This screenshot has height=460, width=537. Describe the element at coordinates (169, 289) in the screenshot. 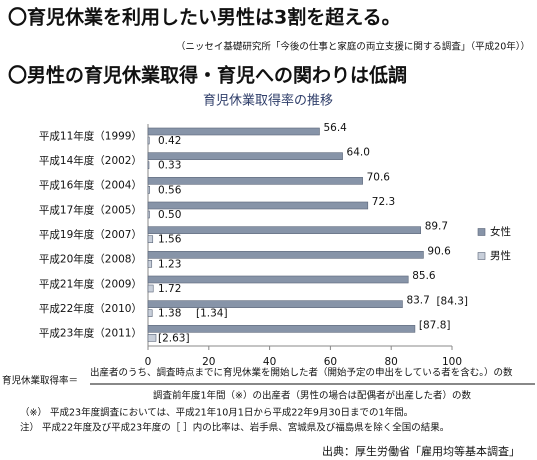

I see `value-label: 1.72` at that location.